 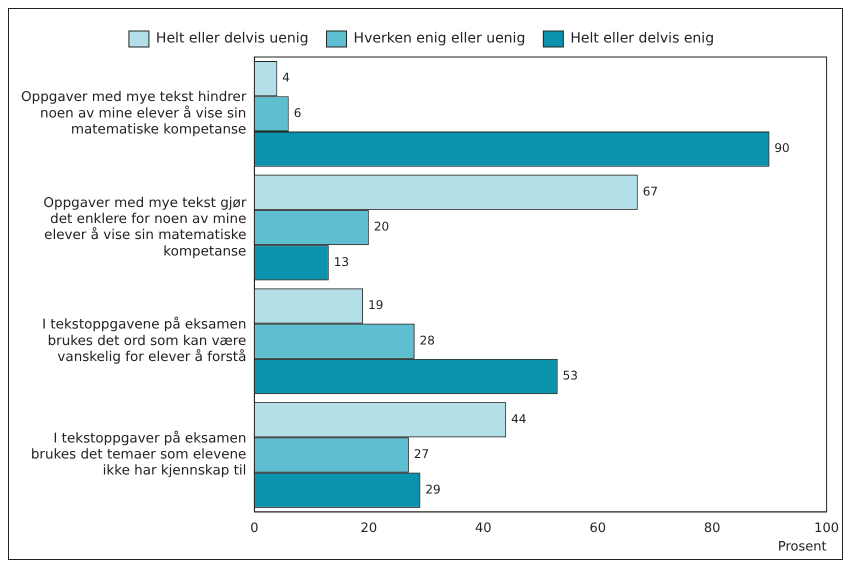 What do you see at coordinates (342, 261) in the screenshot?
I see `data-label: 13` at bounding box center [342, 261].